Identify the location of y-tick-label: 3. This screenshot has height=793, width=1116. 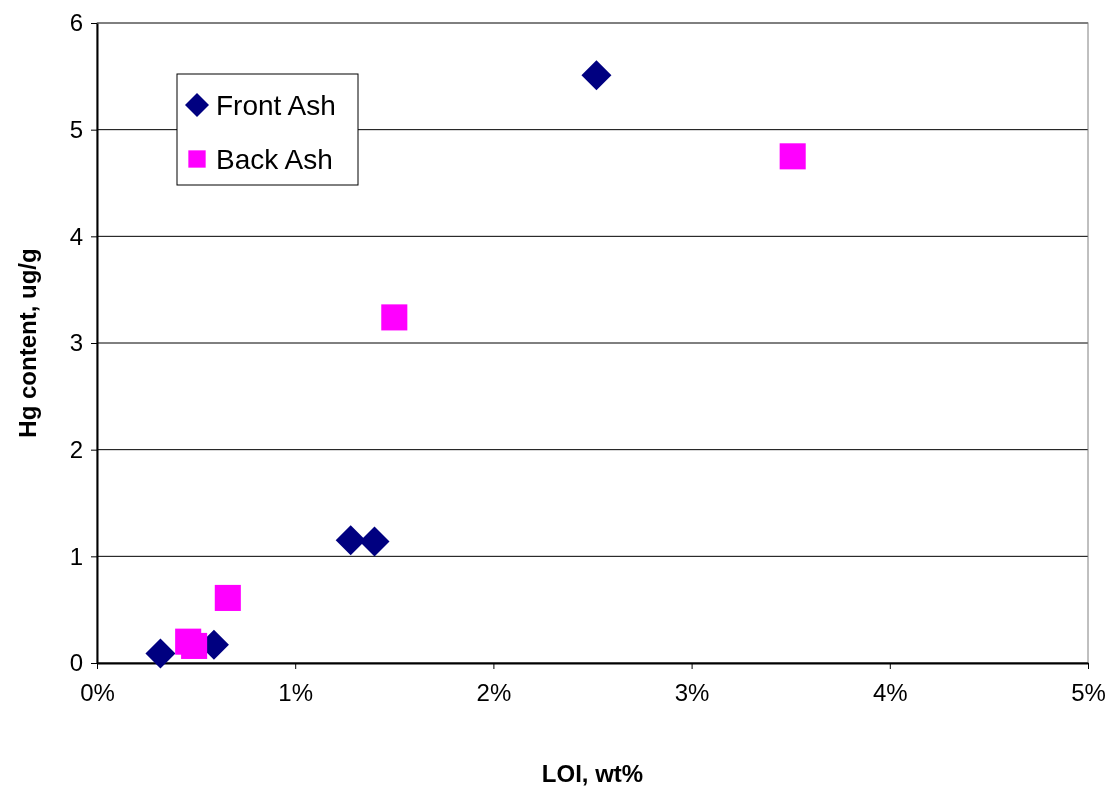
(76, 343).